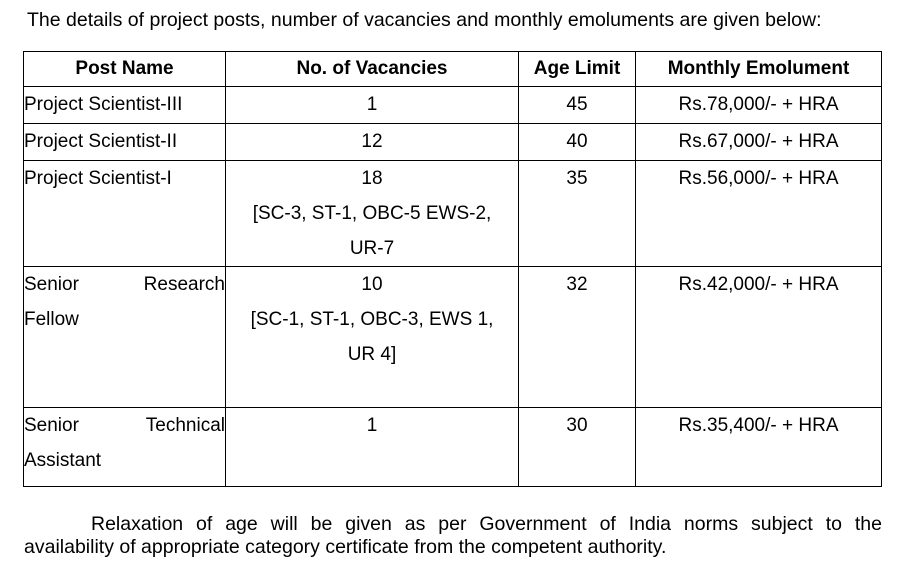  Describe the element at coordinates (758, 142) in the screenshot. I see `emolument-cell: Rs.67,000/- + HRA` at that location.